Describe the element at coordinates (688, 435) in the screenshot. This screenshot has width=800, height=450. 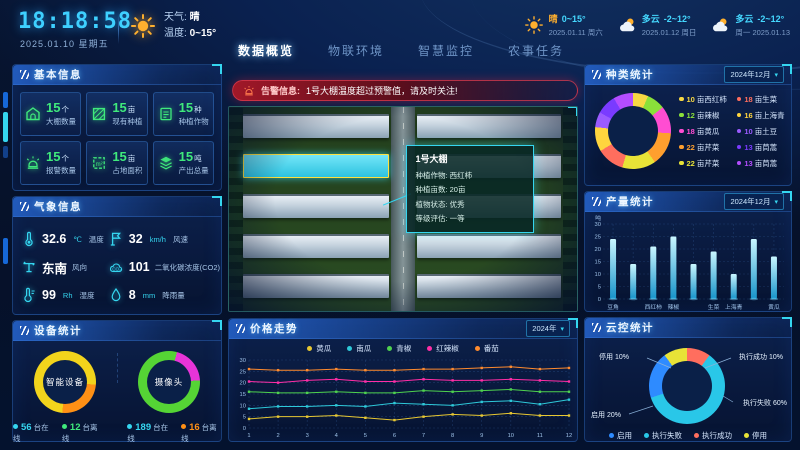
I see `cloud-legend: 启用 执行失败 执行成功 停用` at that location.